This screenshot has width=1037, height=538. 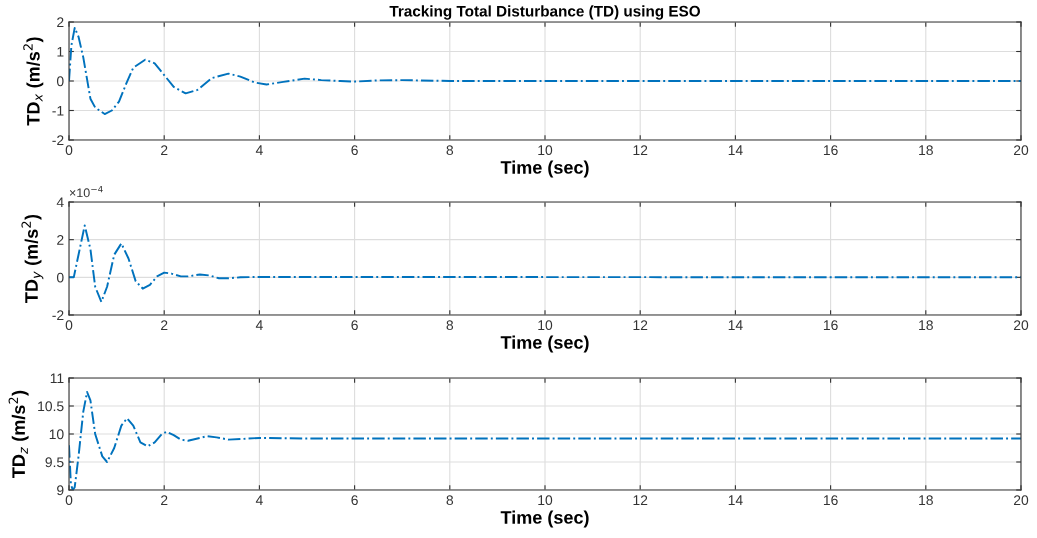 I want to click on y-tick-label: 10, so click(x=56, y=434).